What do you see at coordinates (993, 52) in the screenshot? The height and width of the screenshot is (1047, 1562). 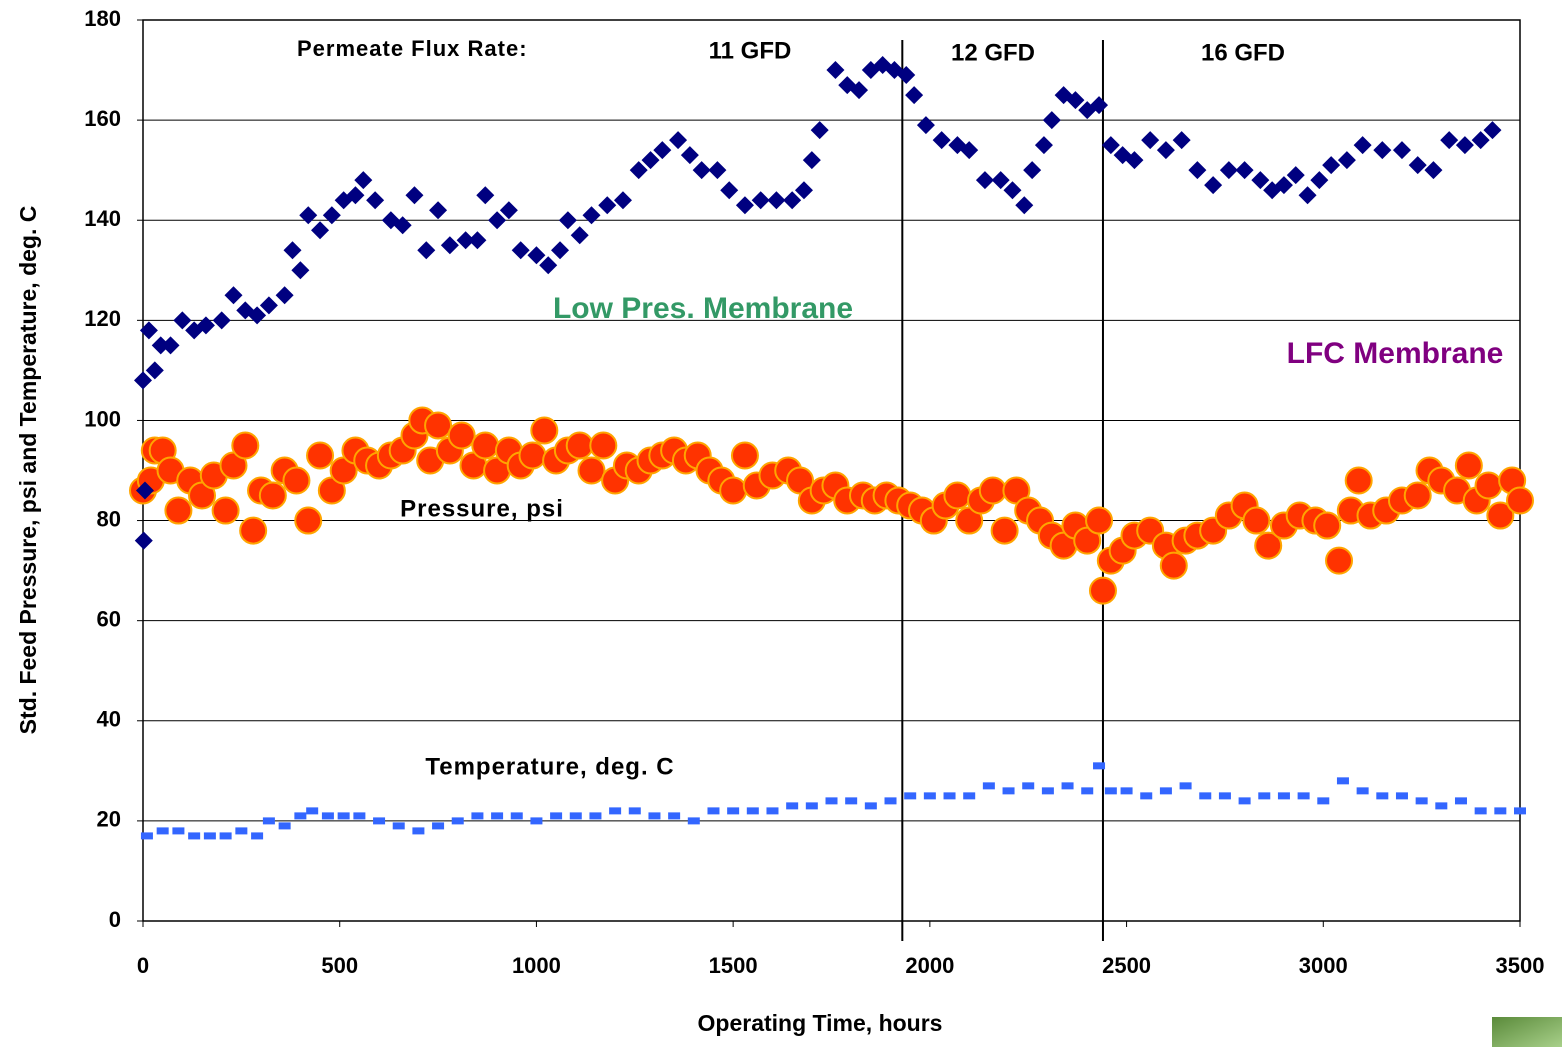 I see `annotation: 12 GFD` at bounding box center [993, 52].